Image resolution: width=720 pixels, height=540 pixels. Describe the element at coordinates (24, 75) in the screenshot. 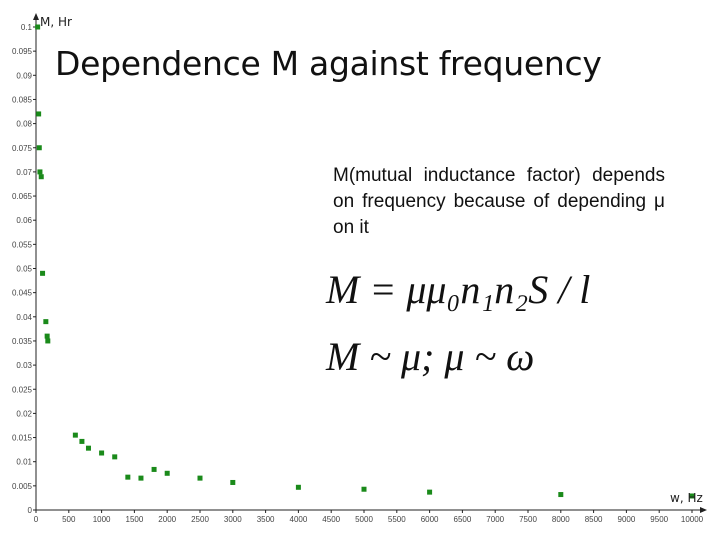

I see `y-tick-label: 0.09` at that location.